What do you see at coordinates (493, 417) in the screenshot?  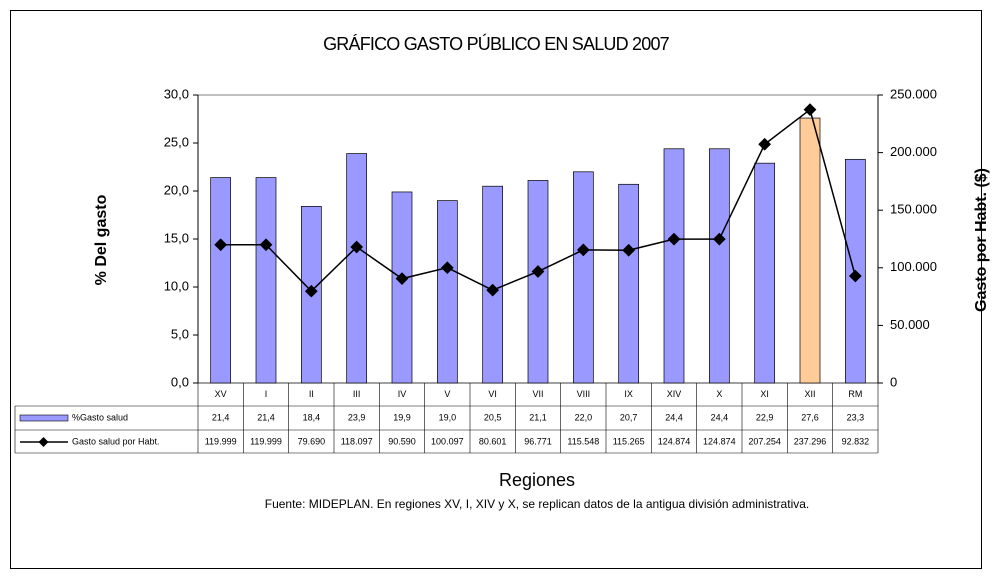 I see `table-value: 20,5` at bounding box center [493, 417].